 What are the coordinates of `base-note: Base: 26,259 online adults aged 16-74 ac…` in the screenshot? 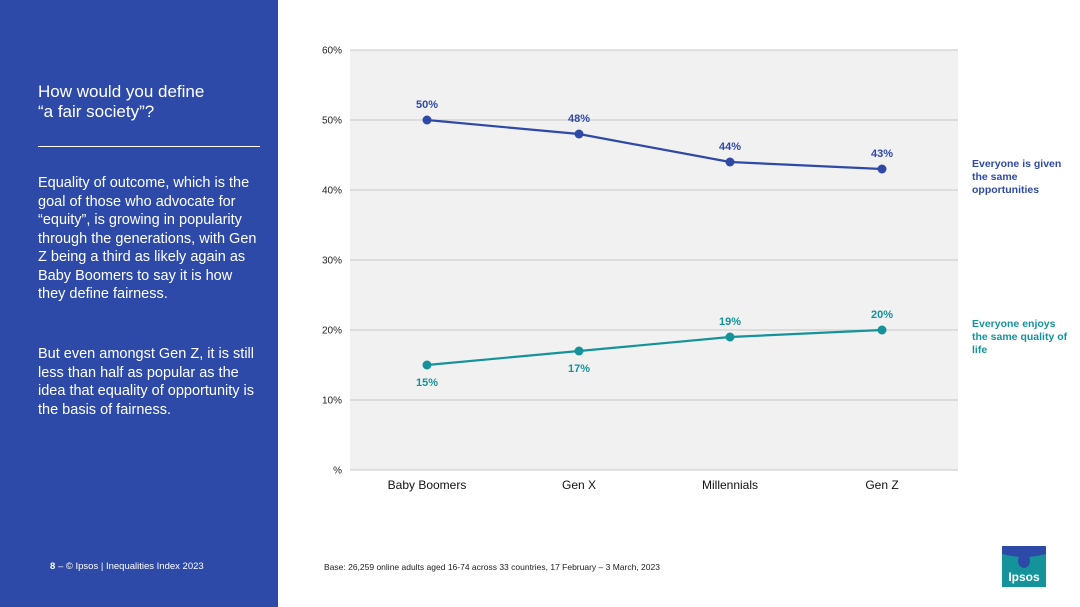 It's located at (492, 567).